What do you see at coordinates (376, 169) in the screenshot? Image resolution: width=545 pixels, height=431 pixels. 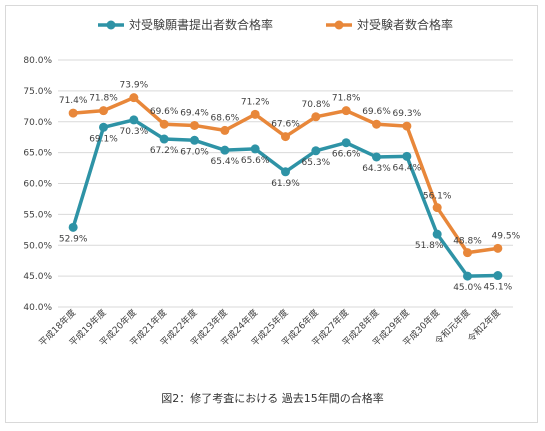 I see `data-label: 64.3%` at bounding box center [376, 169].